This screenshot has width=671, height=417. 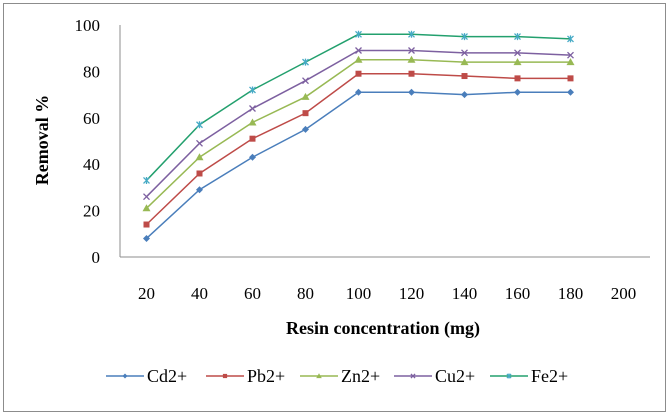 I want to click on y-tick-label: 80, so click(x=91, y=71).